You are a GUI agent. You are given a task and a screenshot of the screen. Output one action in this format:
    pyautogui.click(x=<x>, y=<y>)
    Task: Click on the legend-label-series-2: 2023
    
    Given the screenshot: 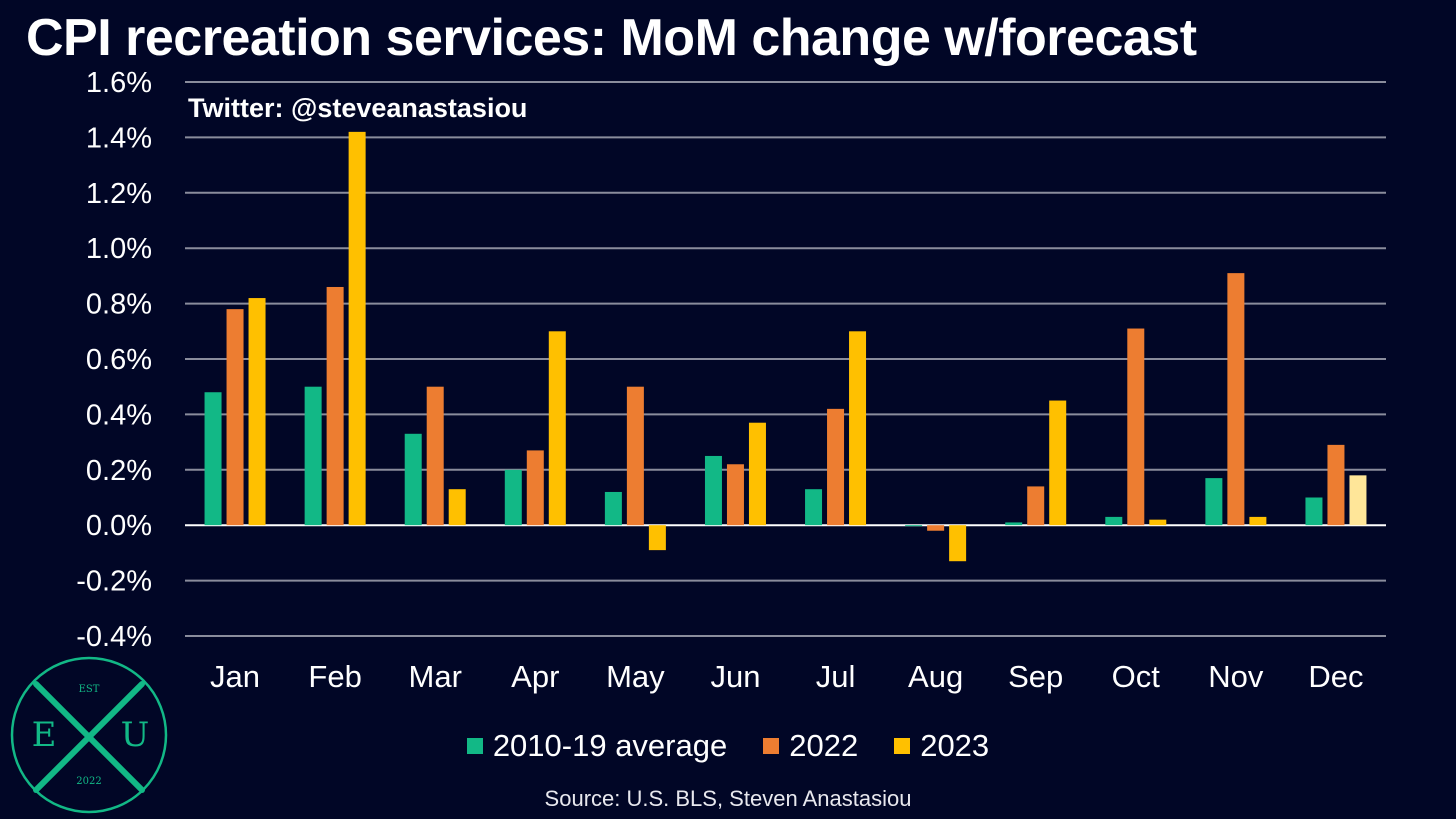 What is the action you would take?
    pyautogui.click(x=955, y=745)
    